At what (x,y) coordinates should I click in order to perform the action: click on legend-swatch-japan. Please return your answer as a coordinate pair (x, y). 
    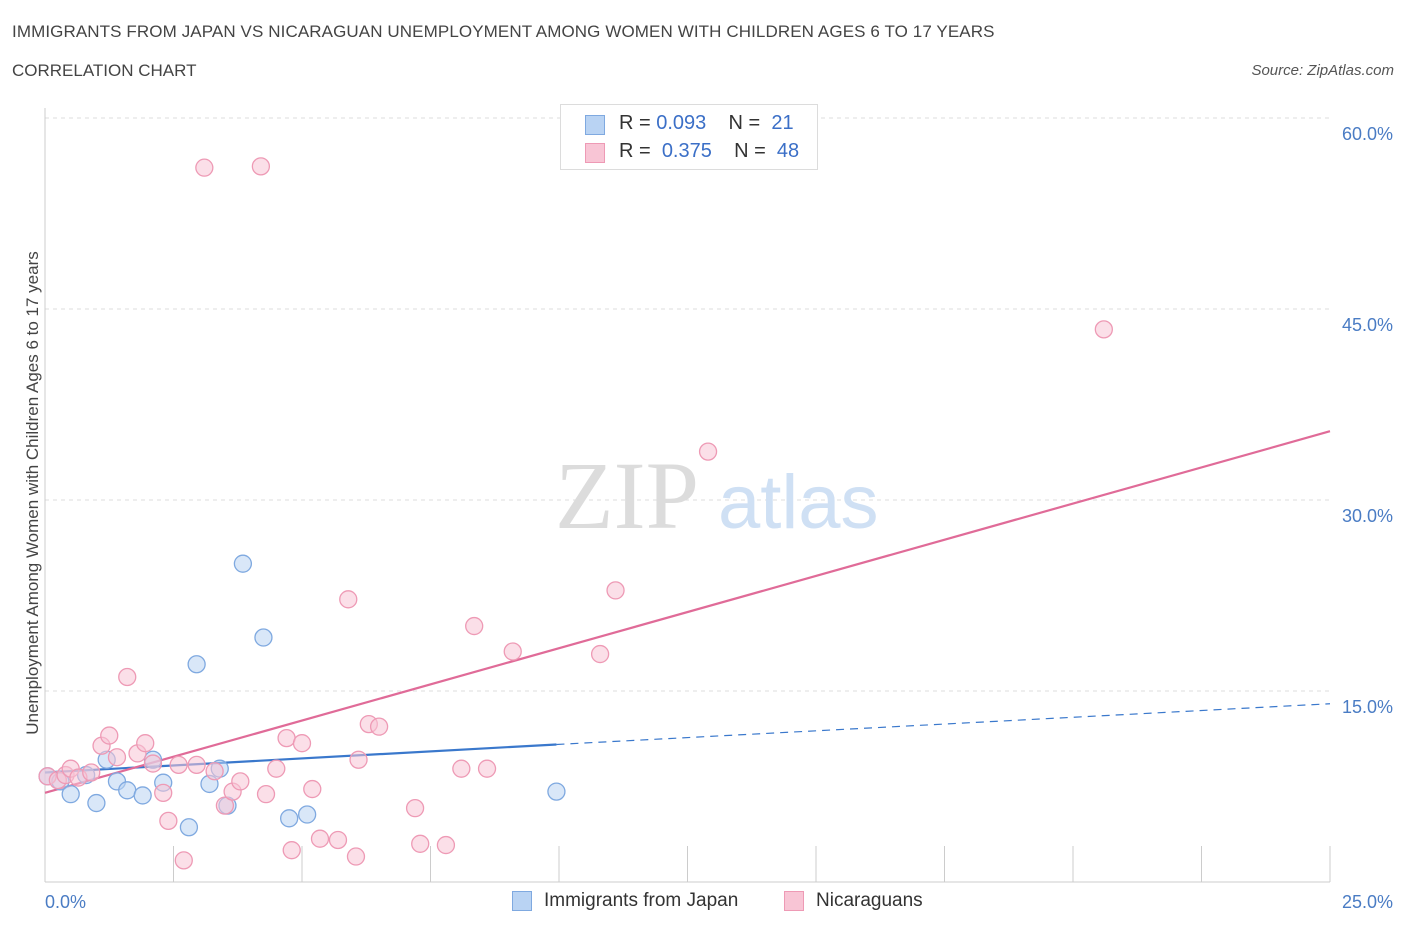
    Looking at the image, I should click on (595, 125).